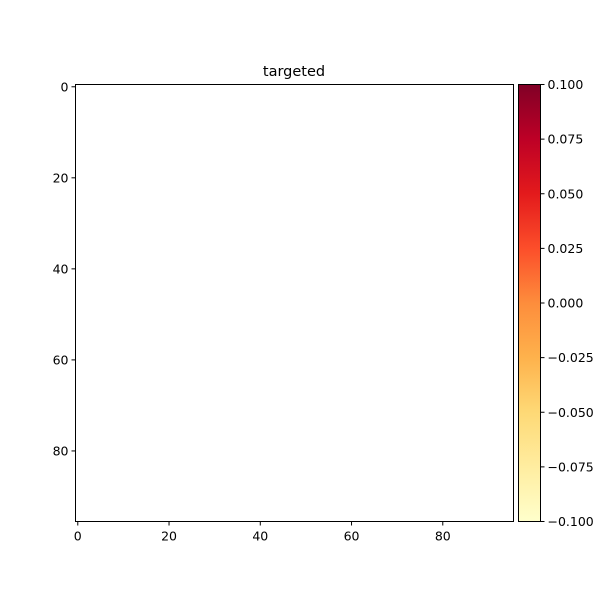  What do you see at coordinates (78, 536) in the screenshot?
I see `x-tick-label: 0` at bounding box center [78, 536].